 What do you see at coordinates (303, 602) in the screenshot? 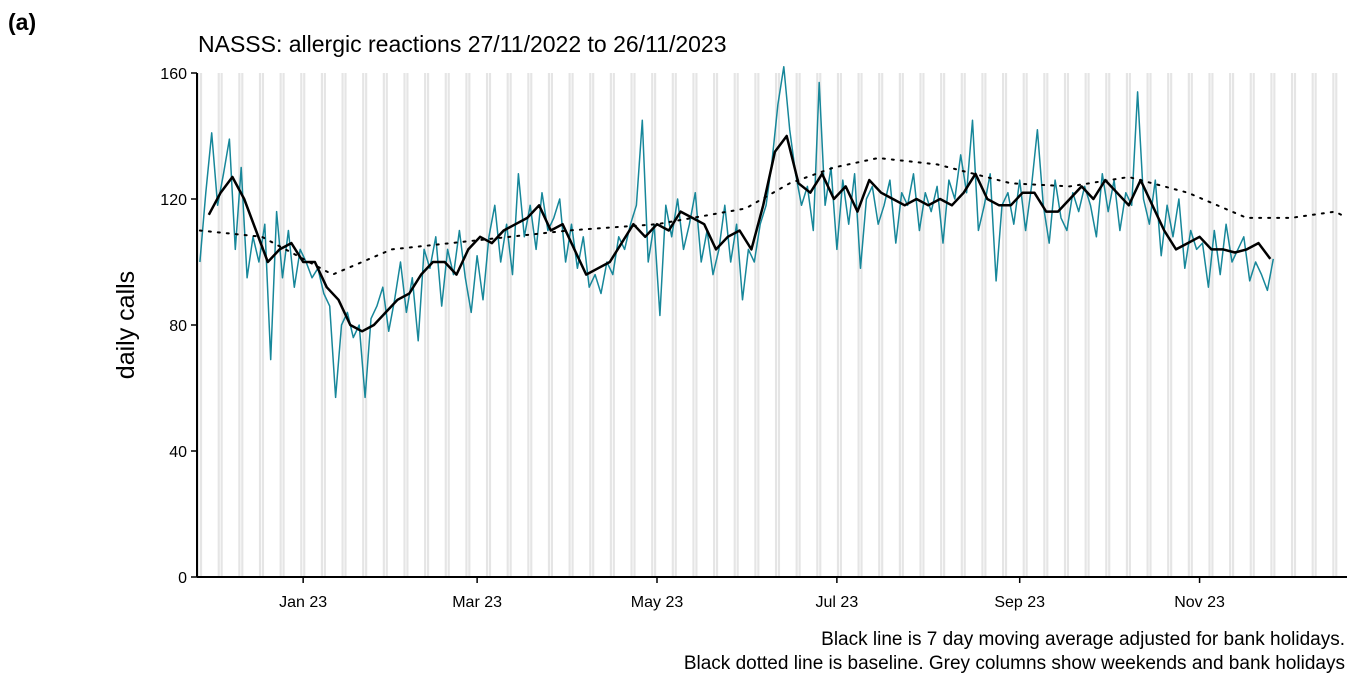
I see `x-tick-label: Jan 23` at bounding box center [303, 602].